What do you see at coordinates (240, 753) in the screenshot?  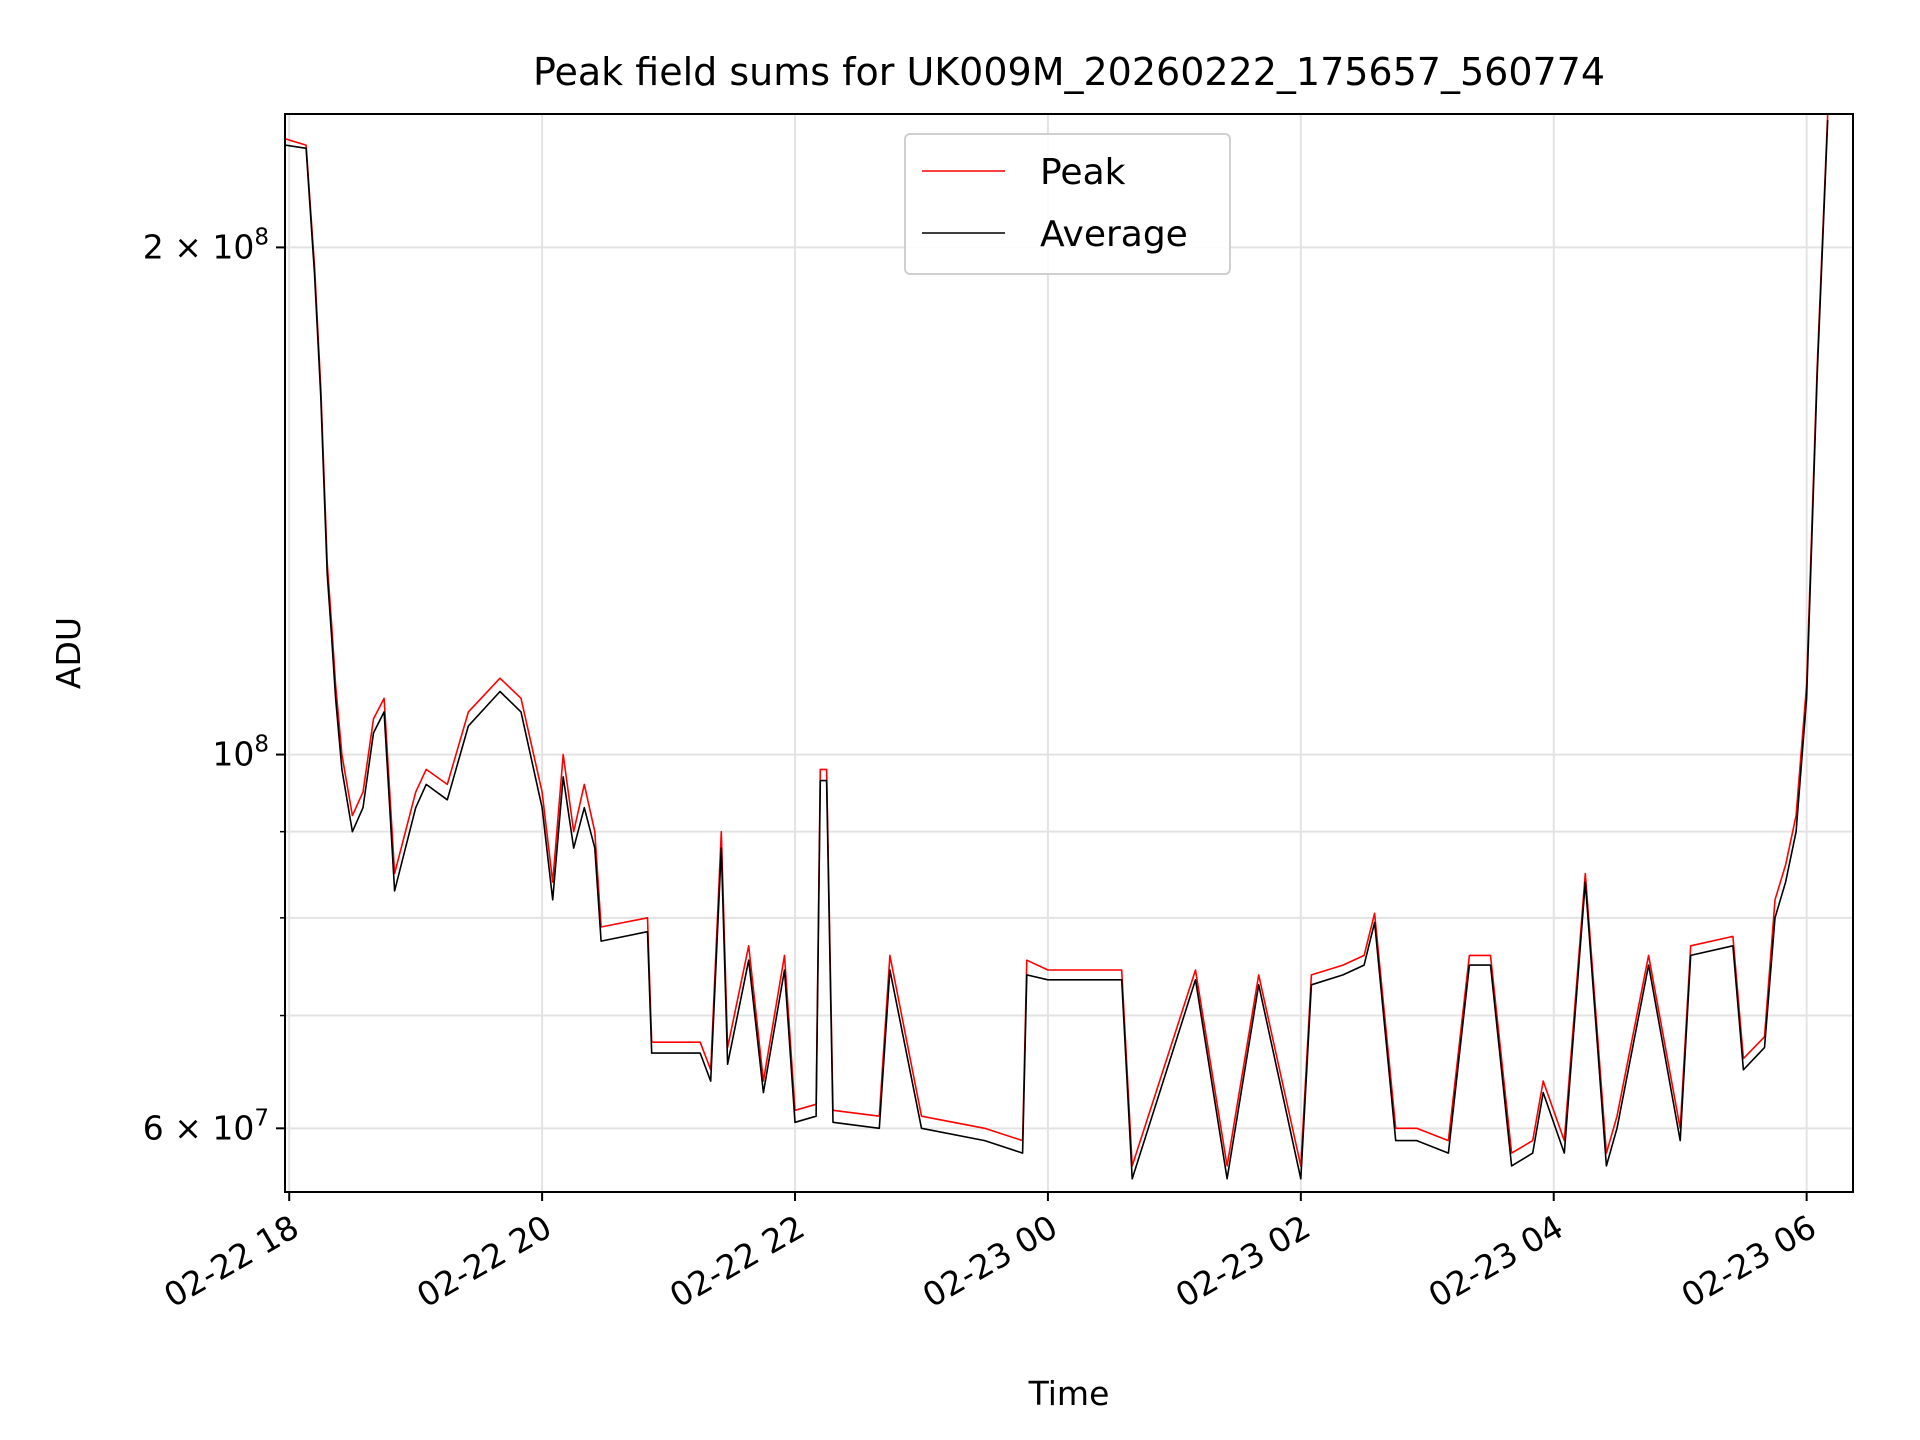 I see `y-tick-label: 108` at bounding box center [240, 753].